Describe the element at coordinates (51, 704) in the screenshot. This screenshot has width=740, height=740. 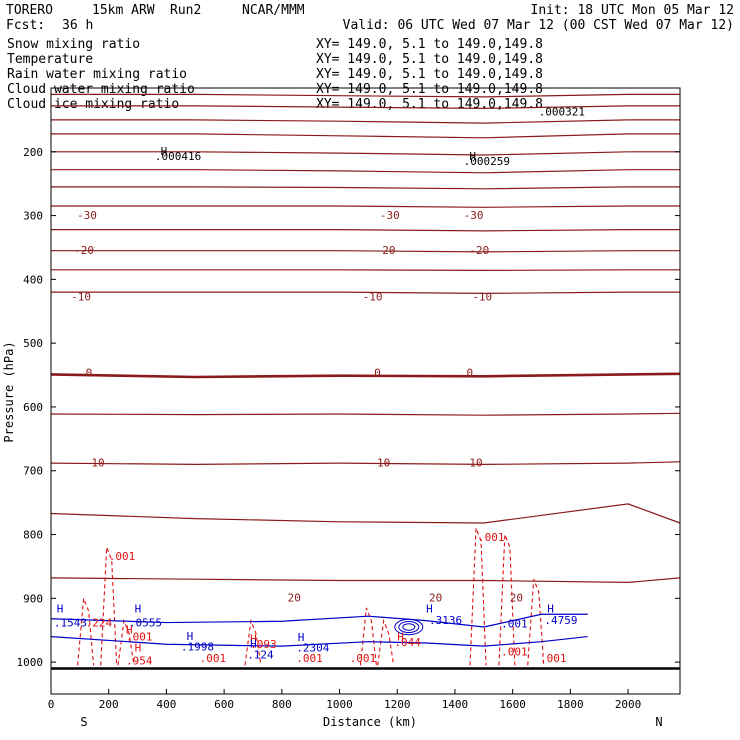
I see `x-tick-label: 0` at that location.